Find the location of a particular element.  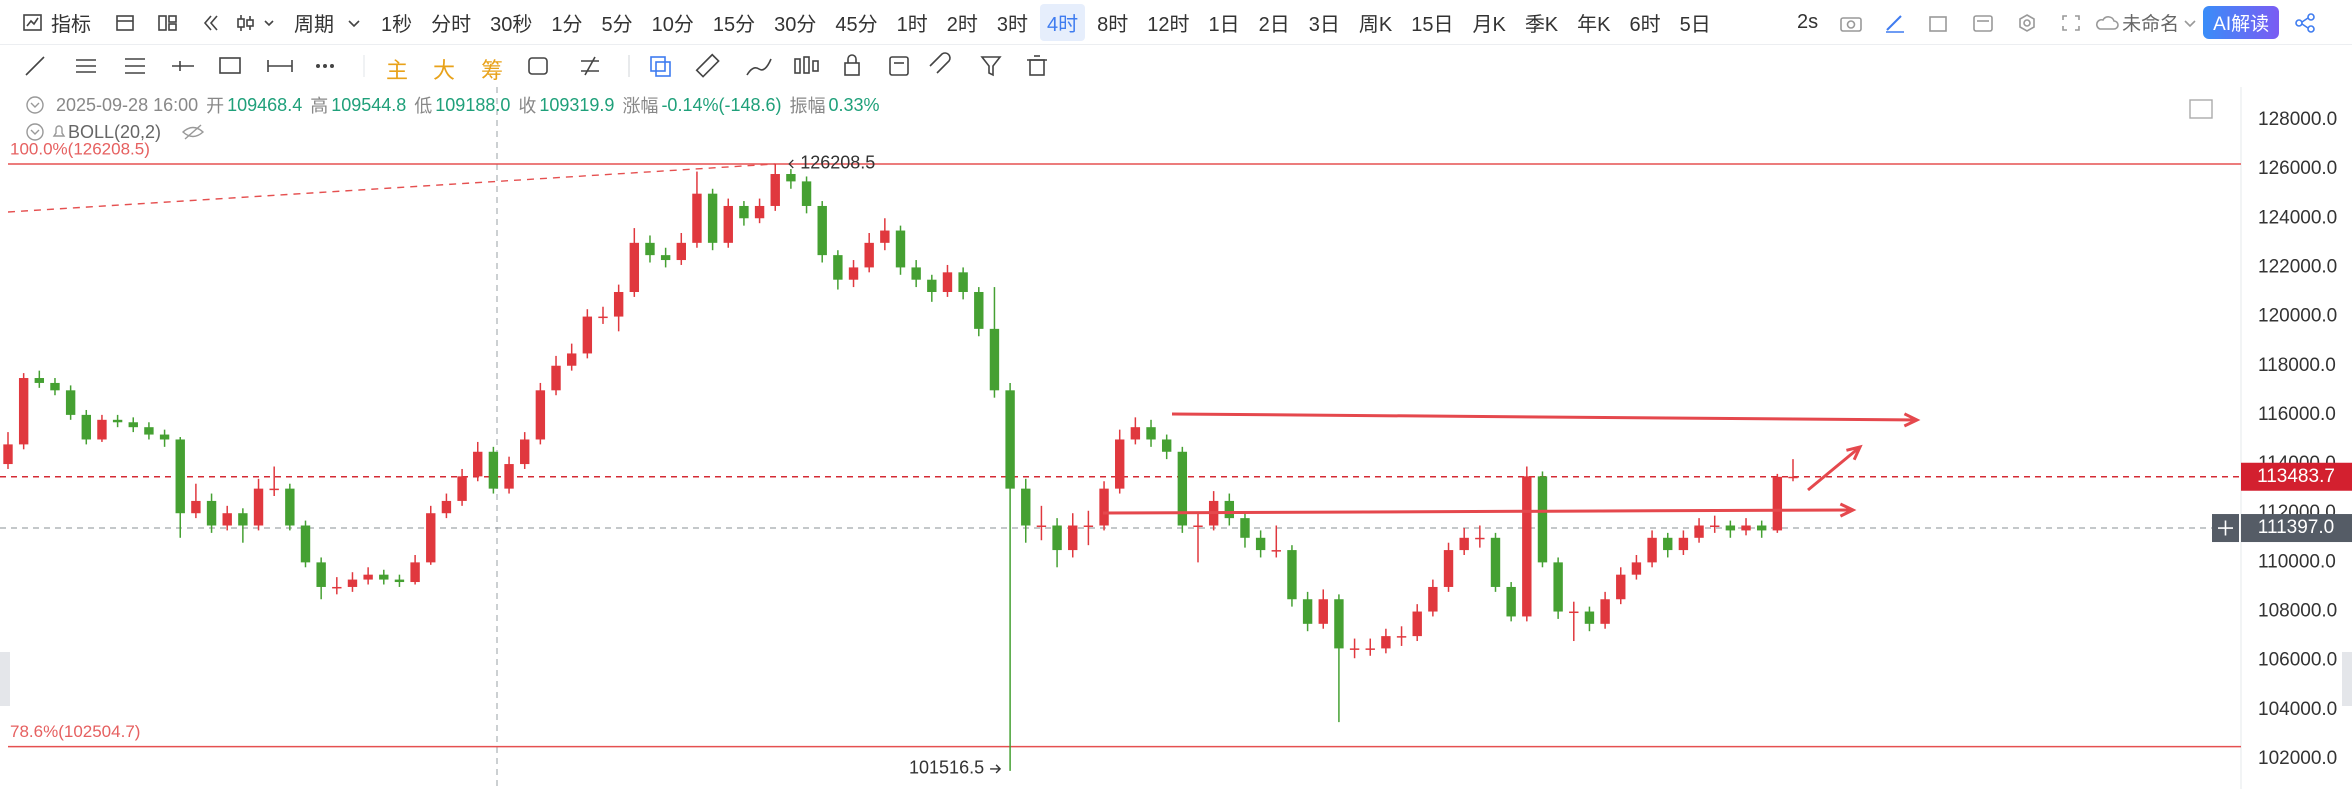

indicator-button: 指标 is located at coordinates (71, 25).